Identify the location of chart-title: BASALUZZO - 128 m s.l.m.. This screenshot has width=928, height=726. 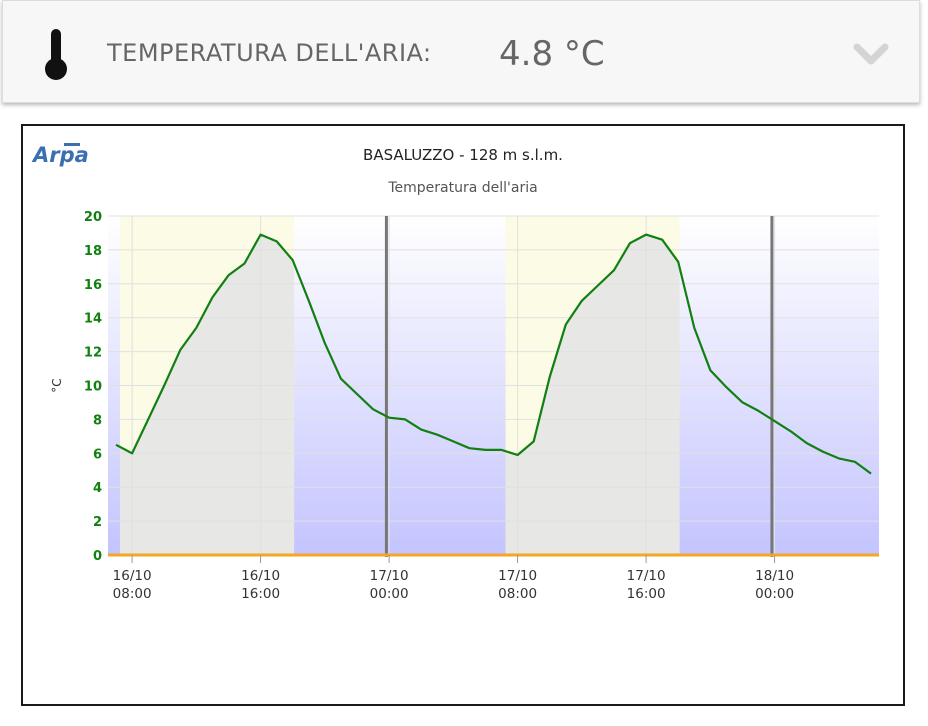
(463, 155).